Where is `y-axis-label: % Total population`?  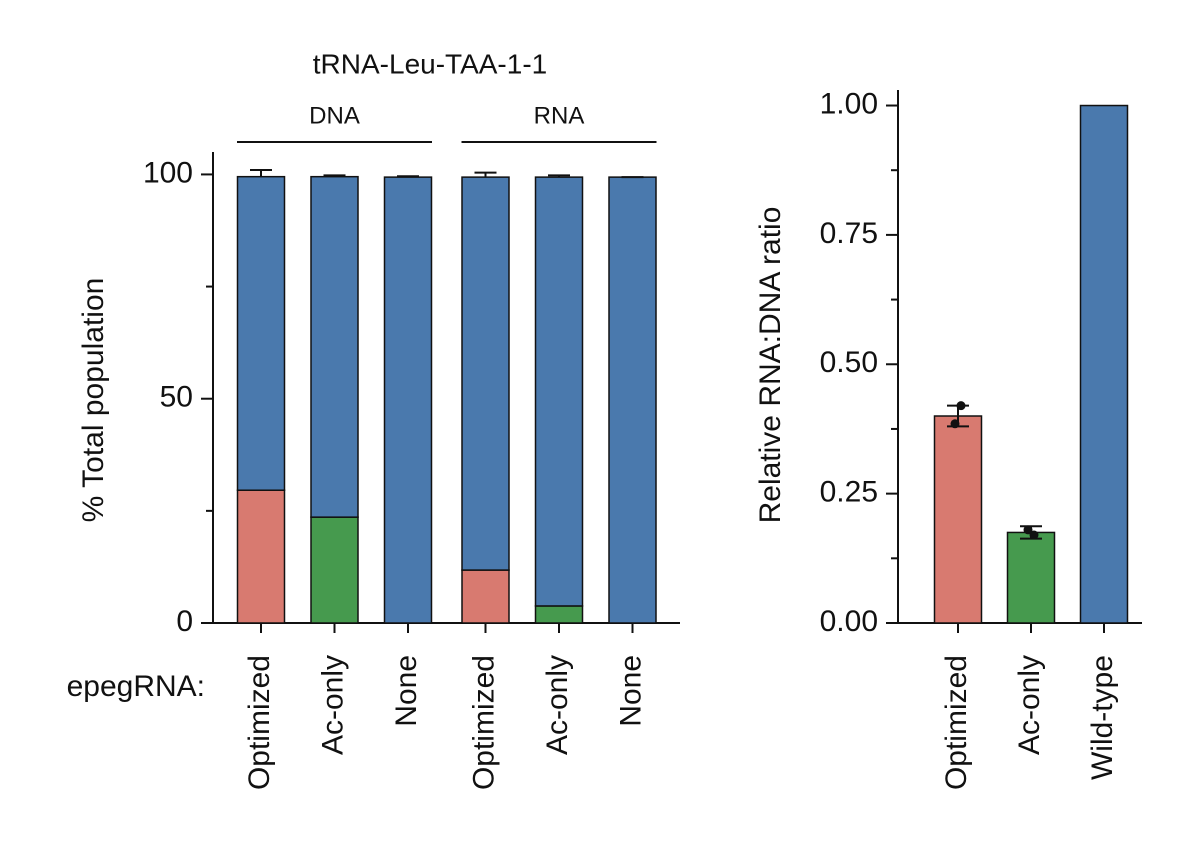
y-axis-label: % Total population is located at coordinates (93, 400).